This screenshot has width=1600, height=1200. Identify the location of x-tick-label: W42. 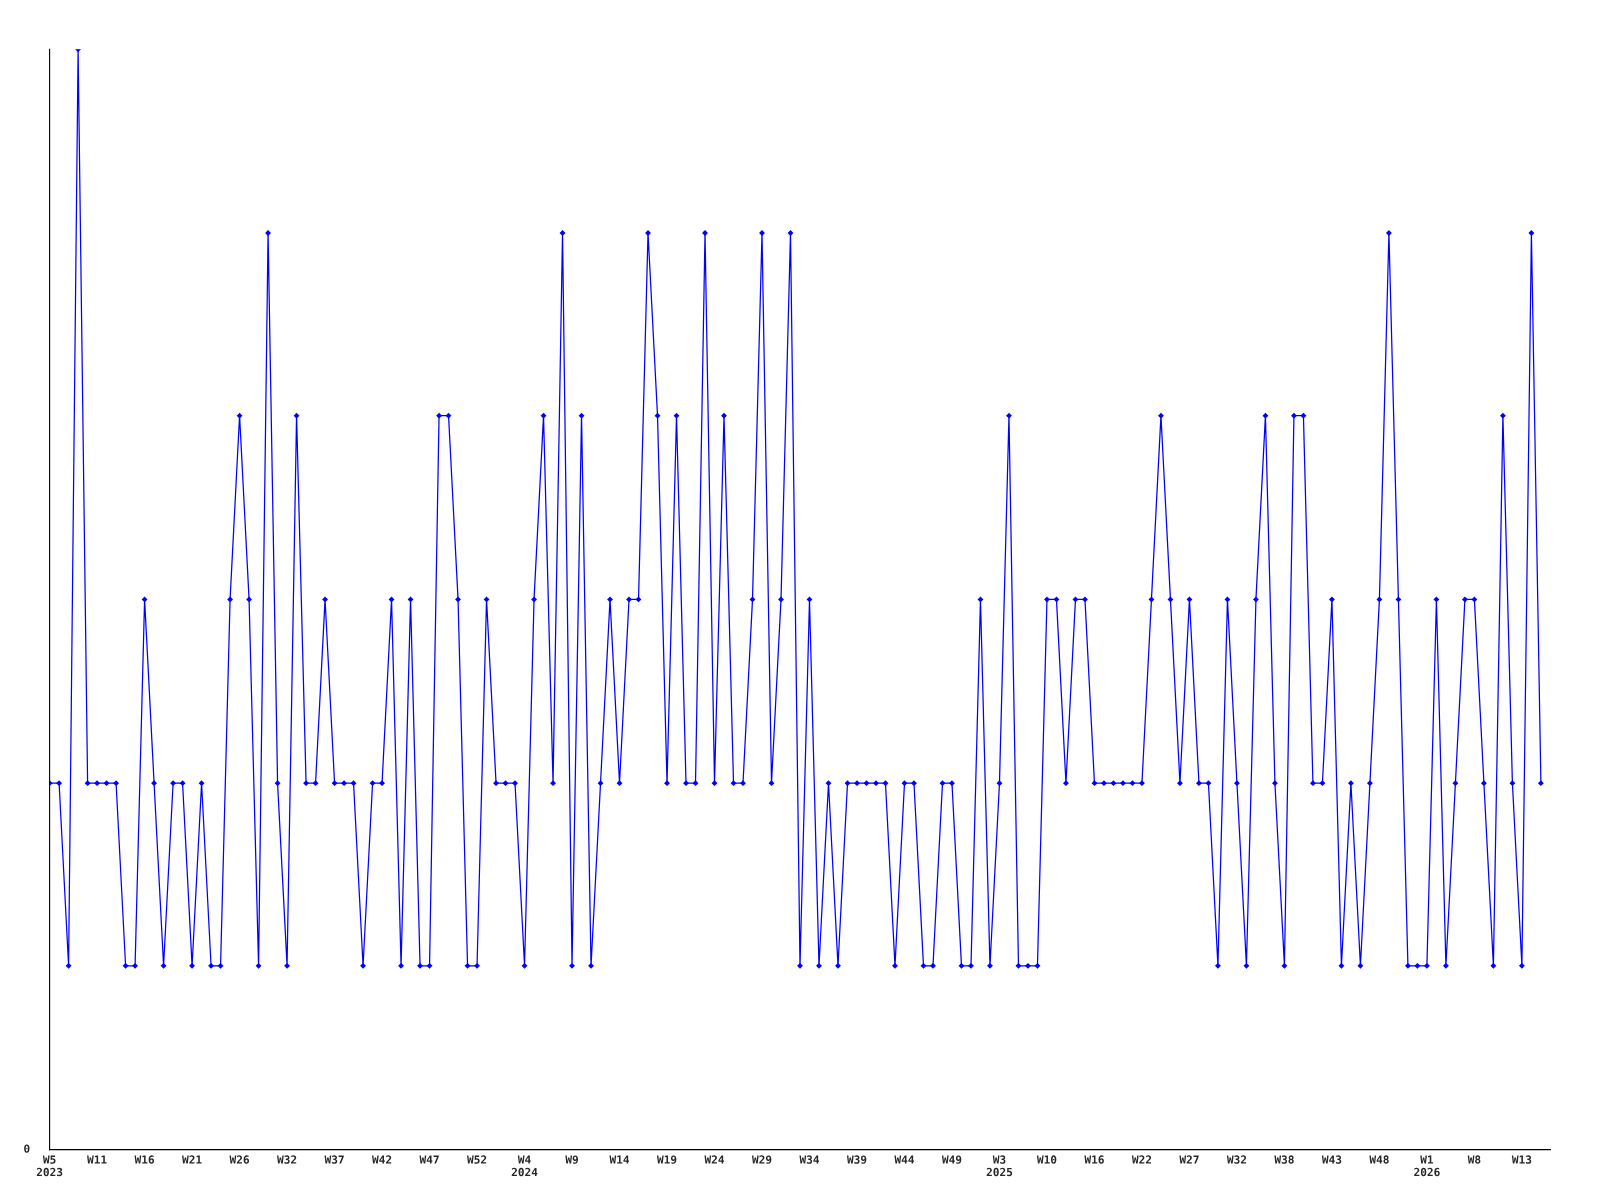
(382, 1159).